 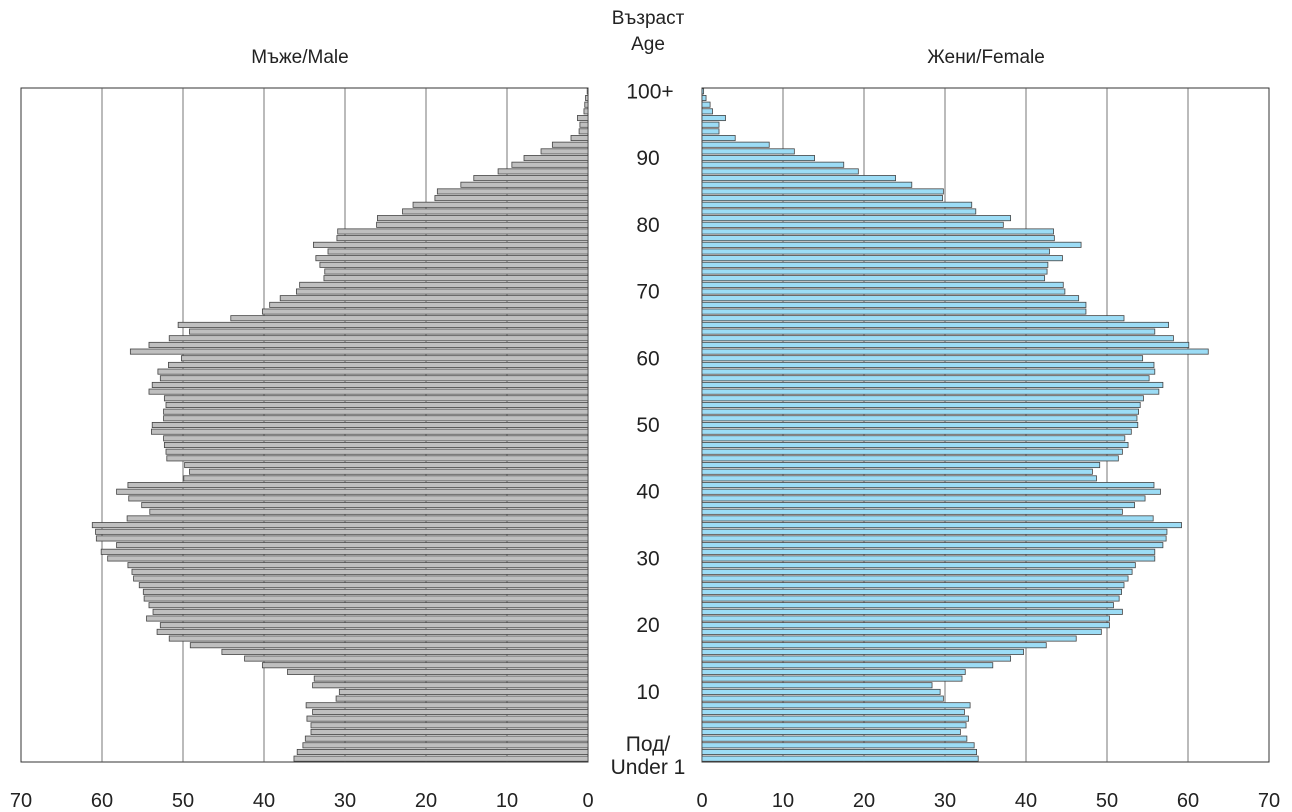 I want to click on female-x-tick-label: 30, so click(x=945, y=801).